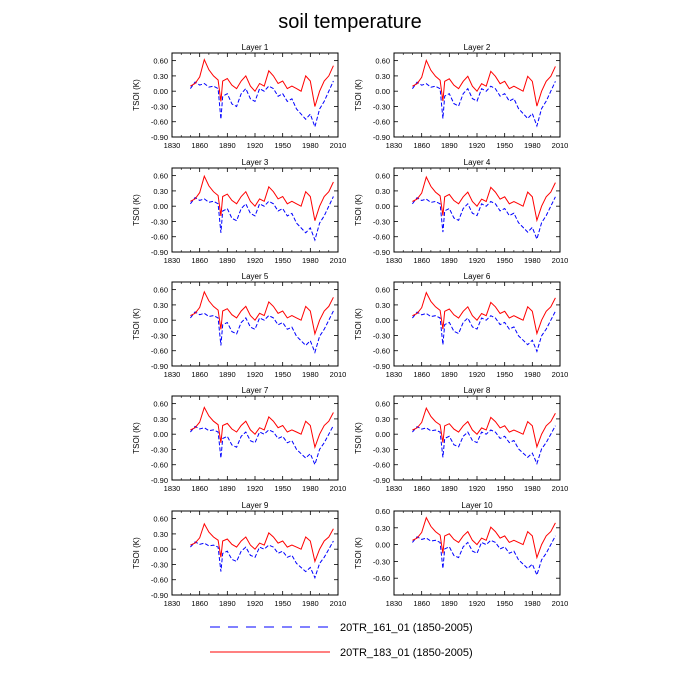 The height and width of the screenshot is (700, 700). I want to click on panel-title: Layer 3, so click(255, 162).